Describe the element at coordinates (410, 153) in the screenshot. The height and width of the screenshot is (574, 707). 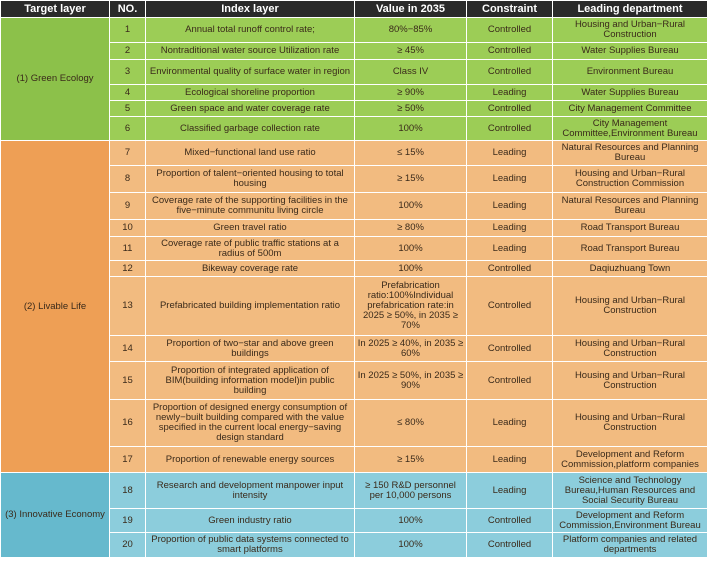
I see `value-cell: ≤ 15%` at that location.